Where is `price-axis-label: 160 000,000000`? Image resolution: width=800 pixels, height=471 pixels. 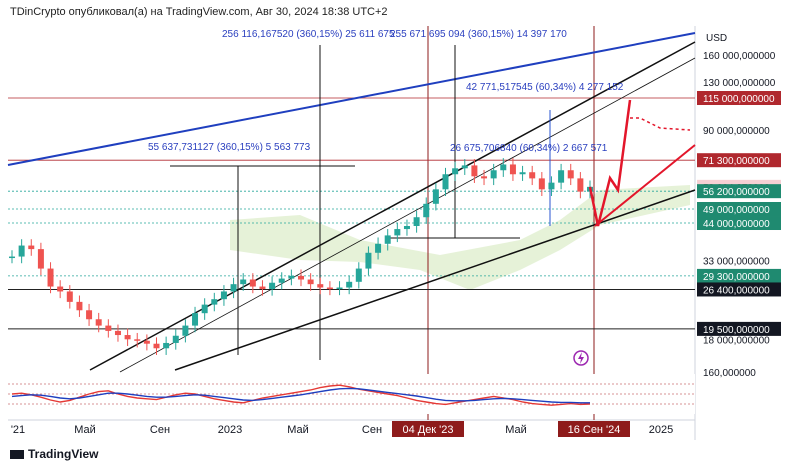
price-axis-label: 160 000,000000 is located at coordinates (739, 56).